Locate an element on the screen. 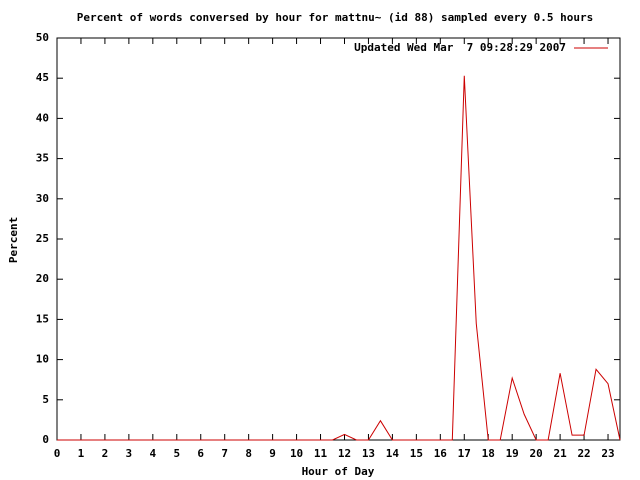  x-tick-label: 20 is located at coordinates (536, 453).